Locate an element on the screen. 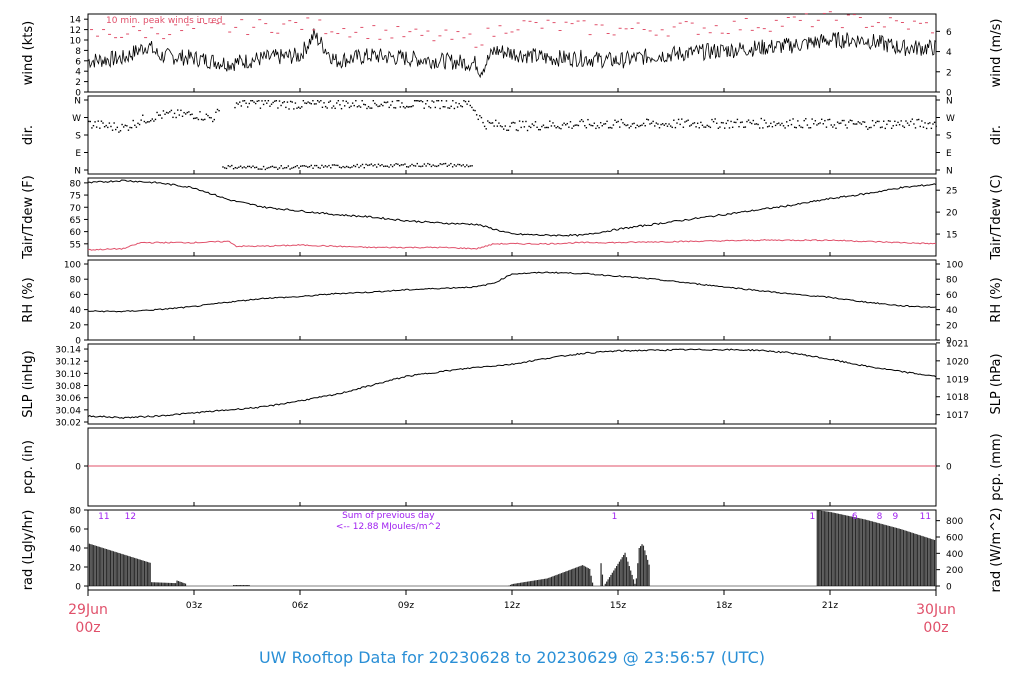 The width and height of the screenshot is (1024, 700). rad-left-tick-label: 40 is located at coordinates (76, 550).